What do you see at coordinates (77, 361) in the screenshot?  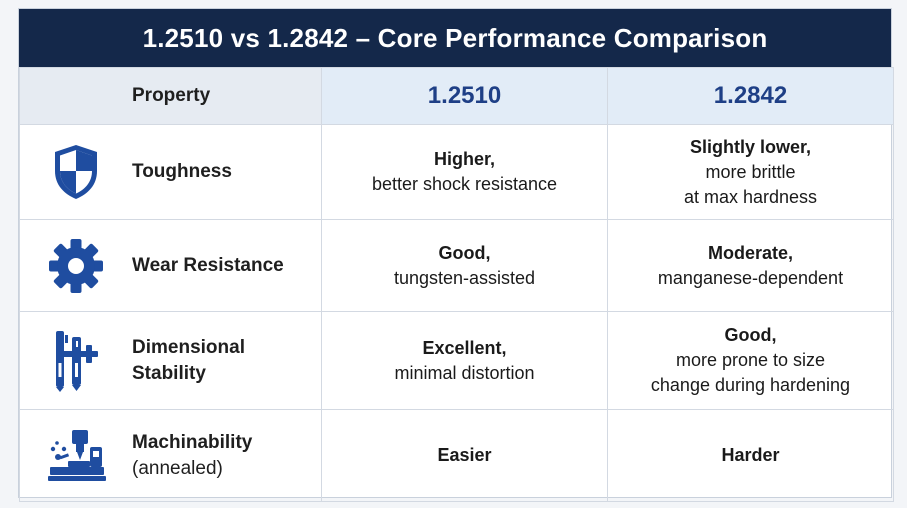 I see `caliper-icon` at bounding box center [77, 361].